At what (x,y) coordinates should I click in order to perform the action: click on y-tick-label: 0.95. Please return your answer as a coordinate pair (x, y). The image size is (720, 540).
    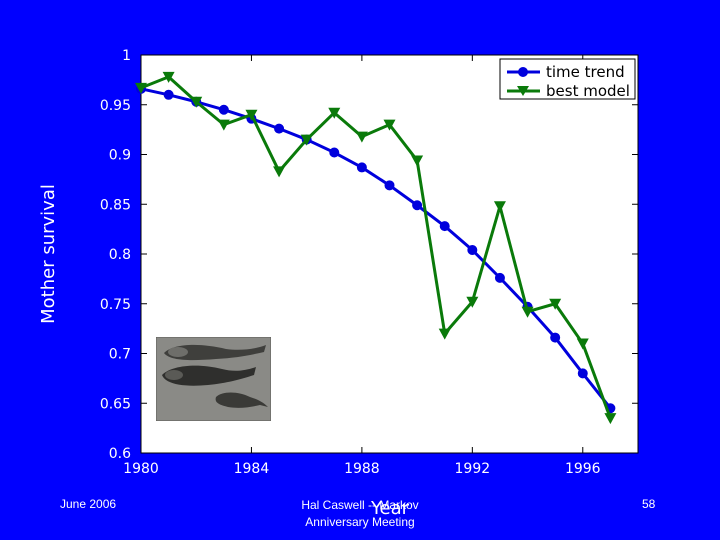
    Looking at the image, I should click on (115, 106).